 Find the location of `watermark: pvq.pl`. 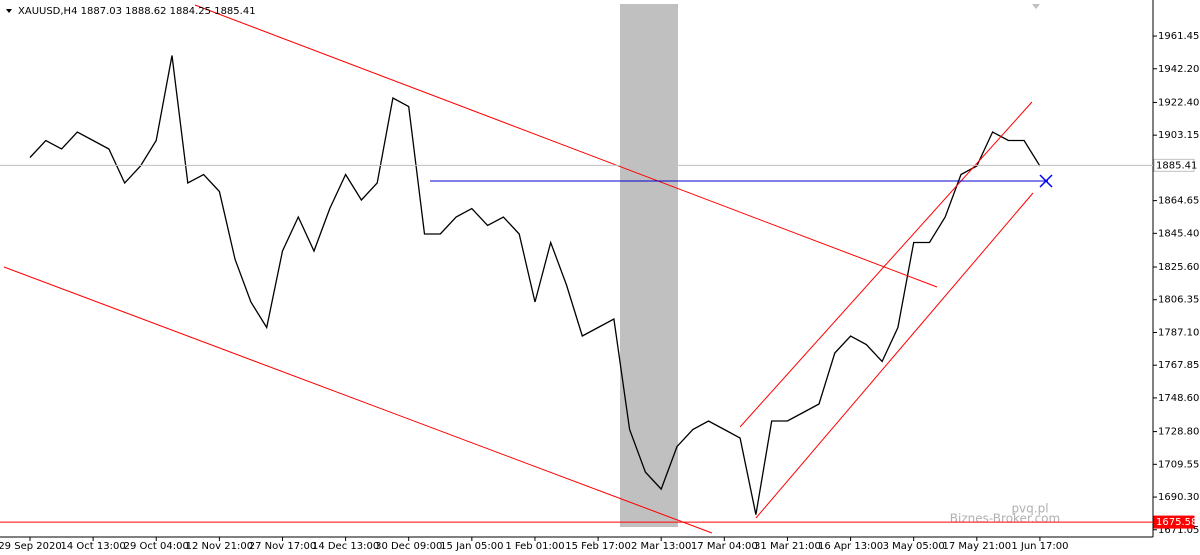

watermark: pvq.pl is located at coordinates (1029, 509).